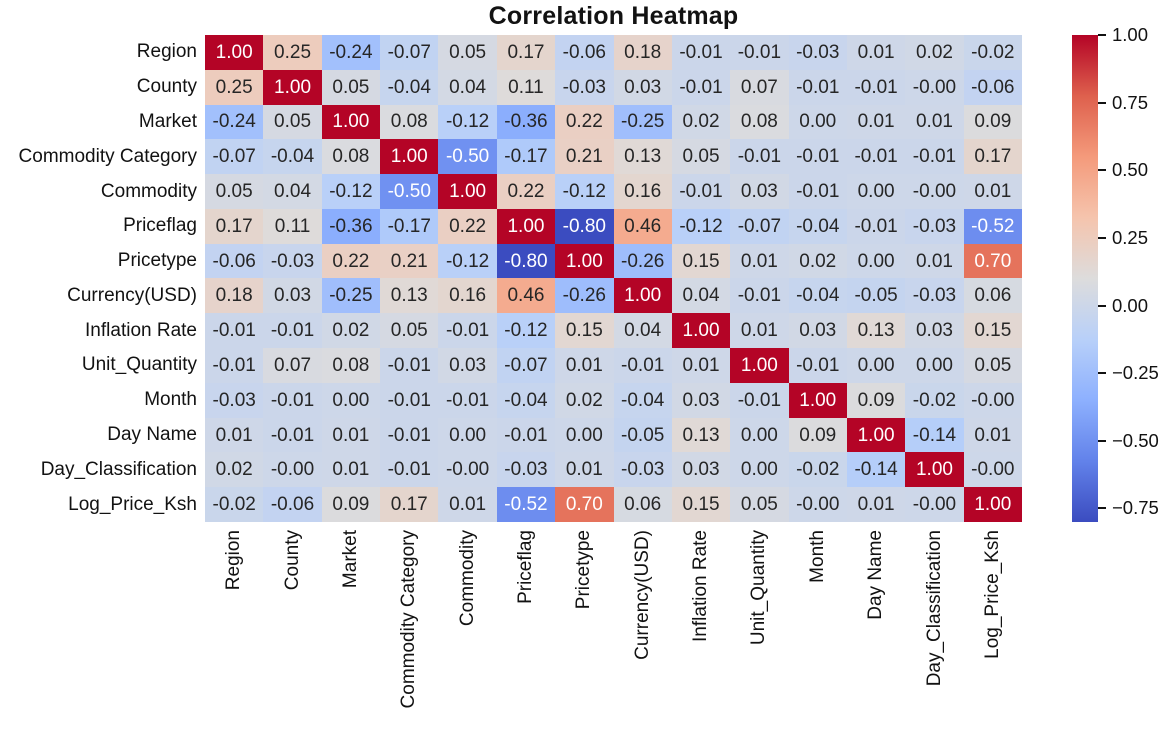 The height and width of the screenshot is (729, 1170). Describe the element at coordinates (409, 628) in the screenshot. I see `x-axis-label-slot: Commodity Category` at that location.